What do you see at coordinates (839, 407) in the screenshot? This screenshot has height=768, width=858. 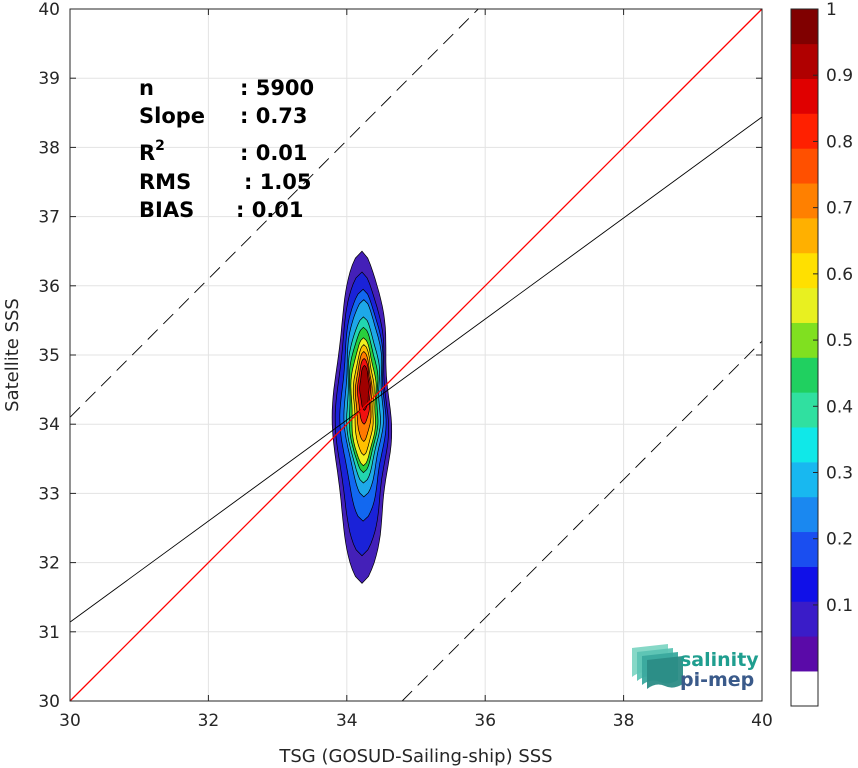 I see `colorbar-tick-label: 0.4` at bounding box center [839, 407].